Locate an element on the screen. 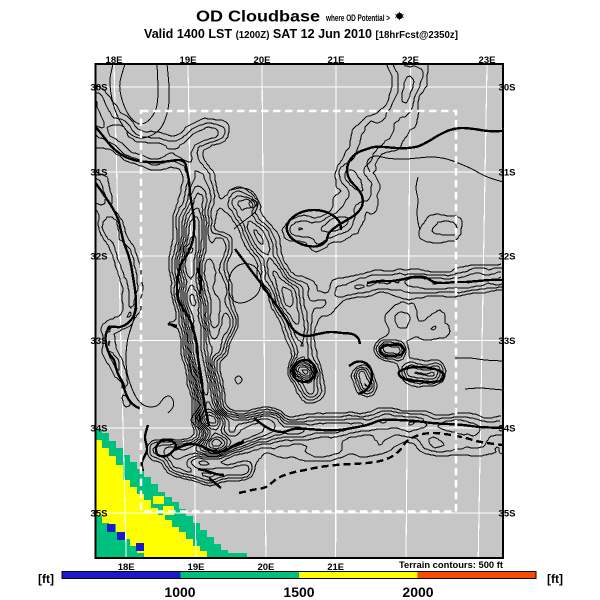 The image size is (600, 600). svg-text: 1000 is located at coordinates (179, 592).